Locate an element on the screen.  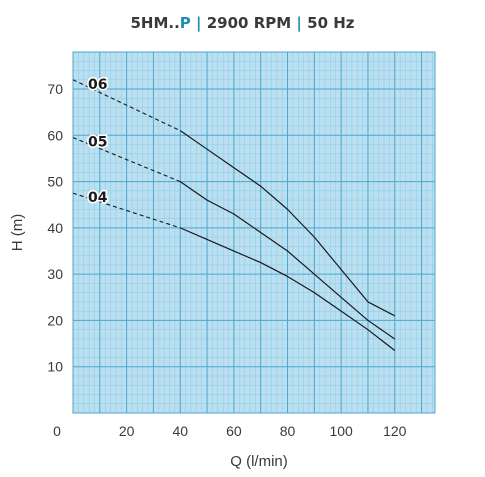
x-tick-label: 60 is located at coordinates (234, 431).